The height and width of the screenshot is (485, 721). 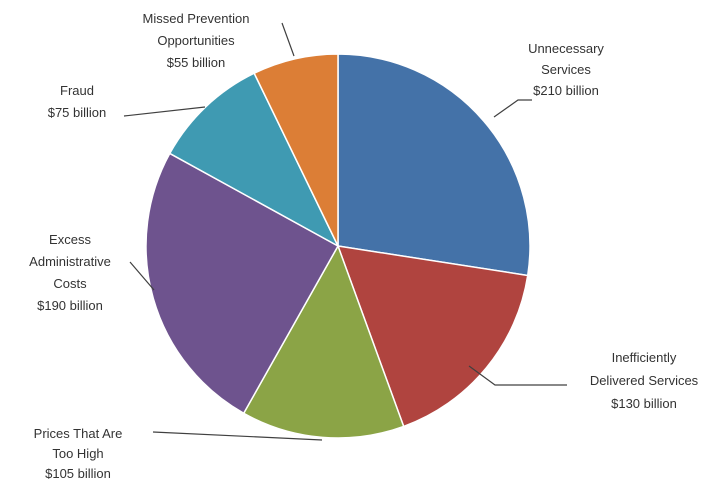 I want to click on label-prices-too-high: Prices That Are Too High $105 billion, so click(x=78, y=453).